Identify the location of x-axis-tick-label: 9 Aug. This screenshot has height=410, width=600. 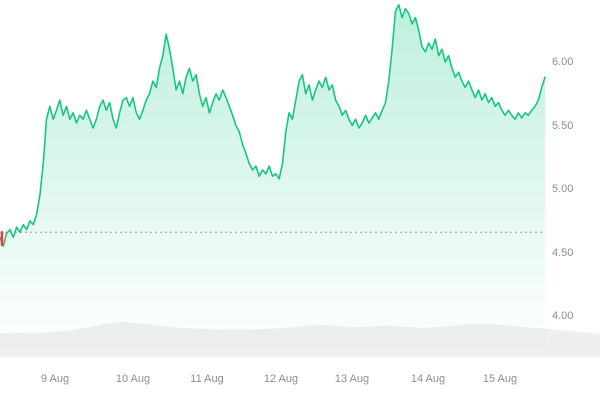
(55, 379).